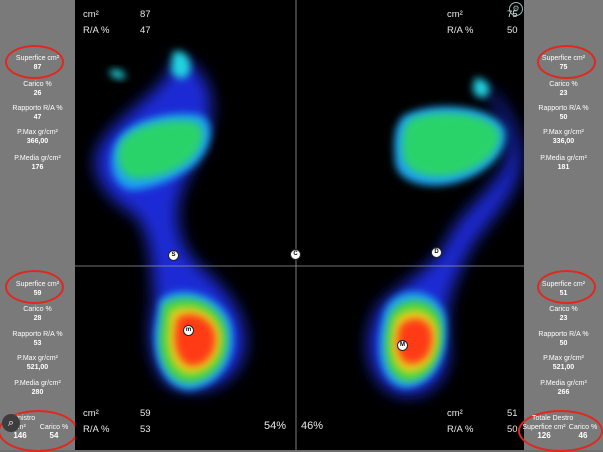  I want to click on search-icon: ⌕, so click(11, 423).